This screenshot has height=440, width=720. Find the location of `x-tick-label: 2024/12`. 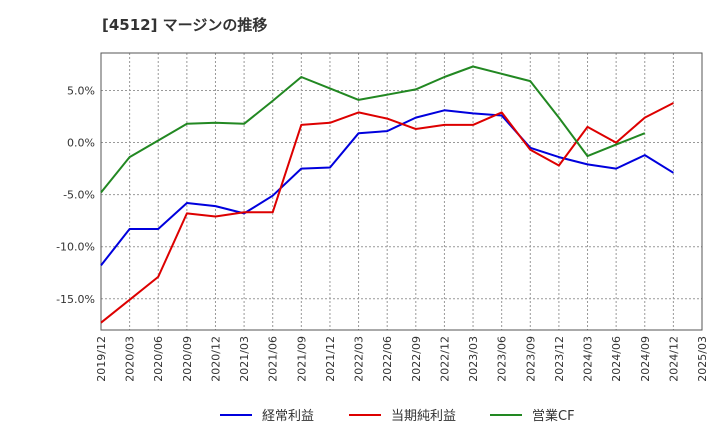

x-tick-label: 2024/12 is located at coordinates (673, 359).